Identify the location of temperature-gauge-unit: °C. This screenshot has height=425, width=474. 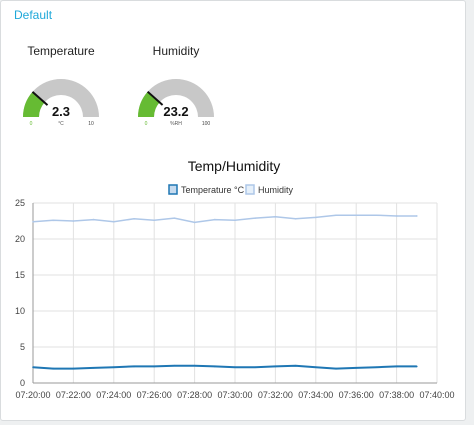
(61, 124).